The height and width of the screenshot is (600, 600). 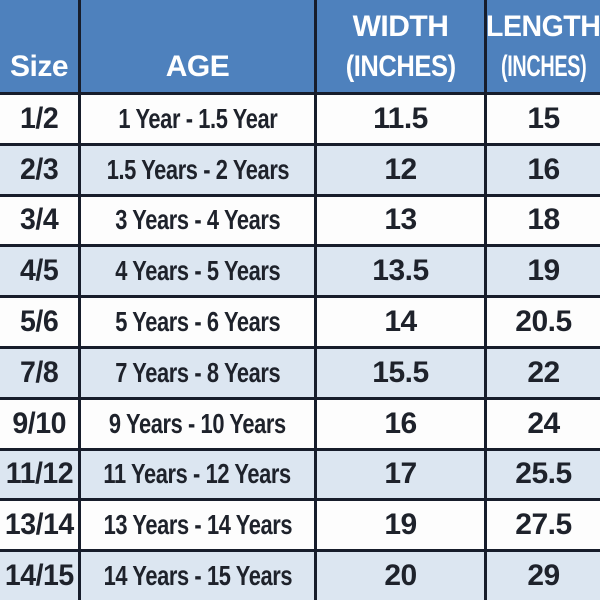 I want to click on size-cell: 11/12, so click(x=39, y=474).